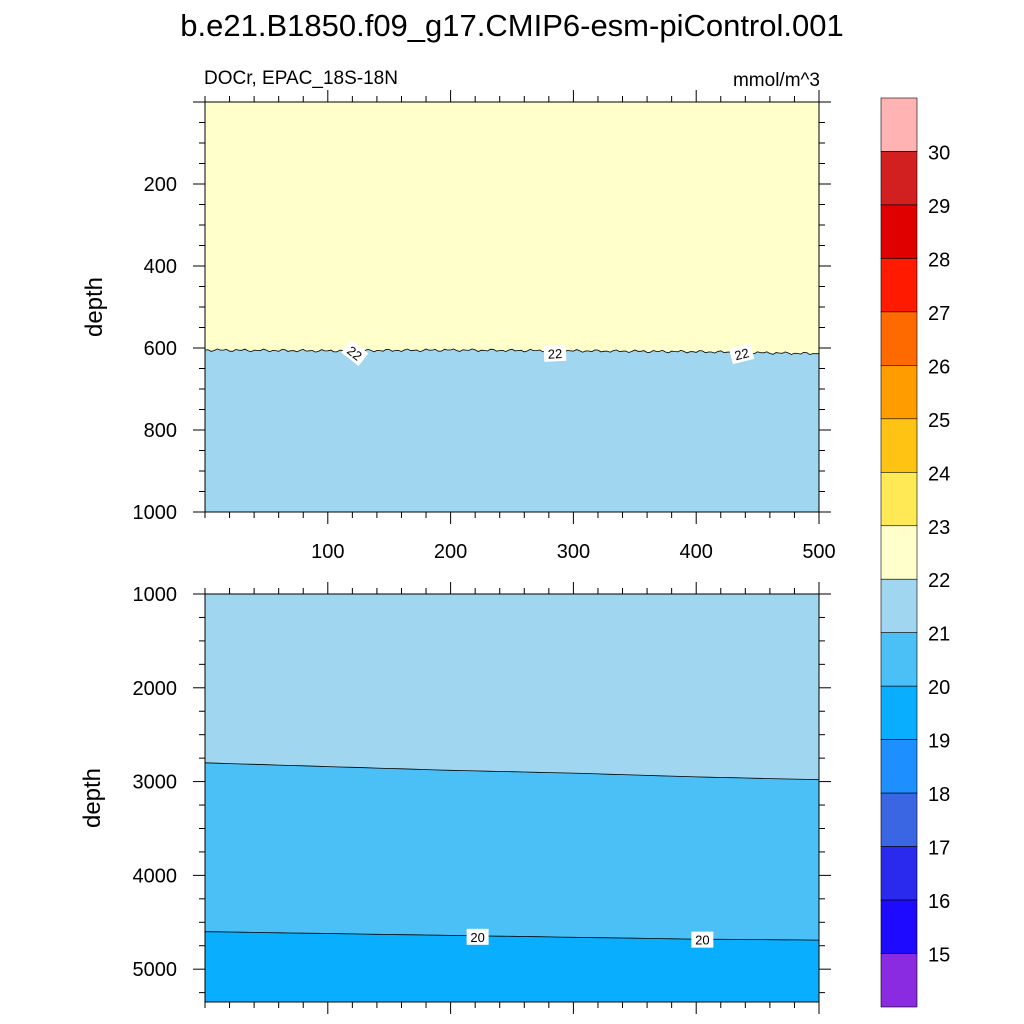 This screenshot has width=1024, height=1024. I want to click on upper-ytick-label: 200, so click(160, 185).